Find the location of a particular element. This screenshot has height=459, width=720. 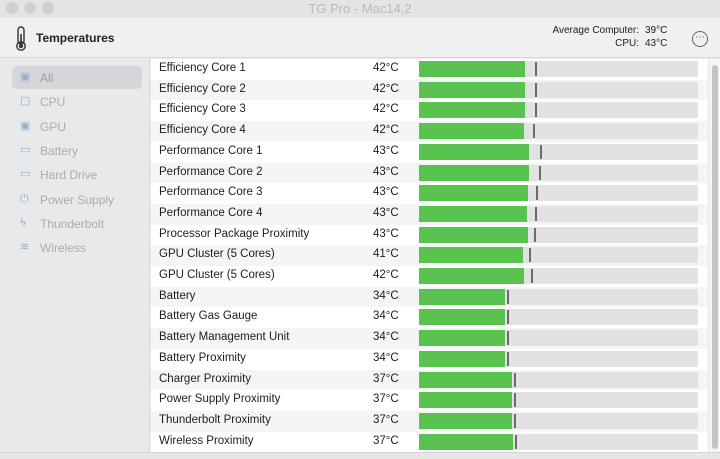

table-row: Battery 34°C is located at coordinates (429, 297).